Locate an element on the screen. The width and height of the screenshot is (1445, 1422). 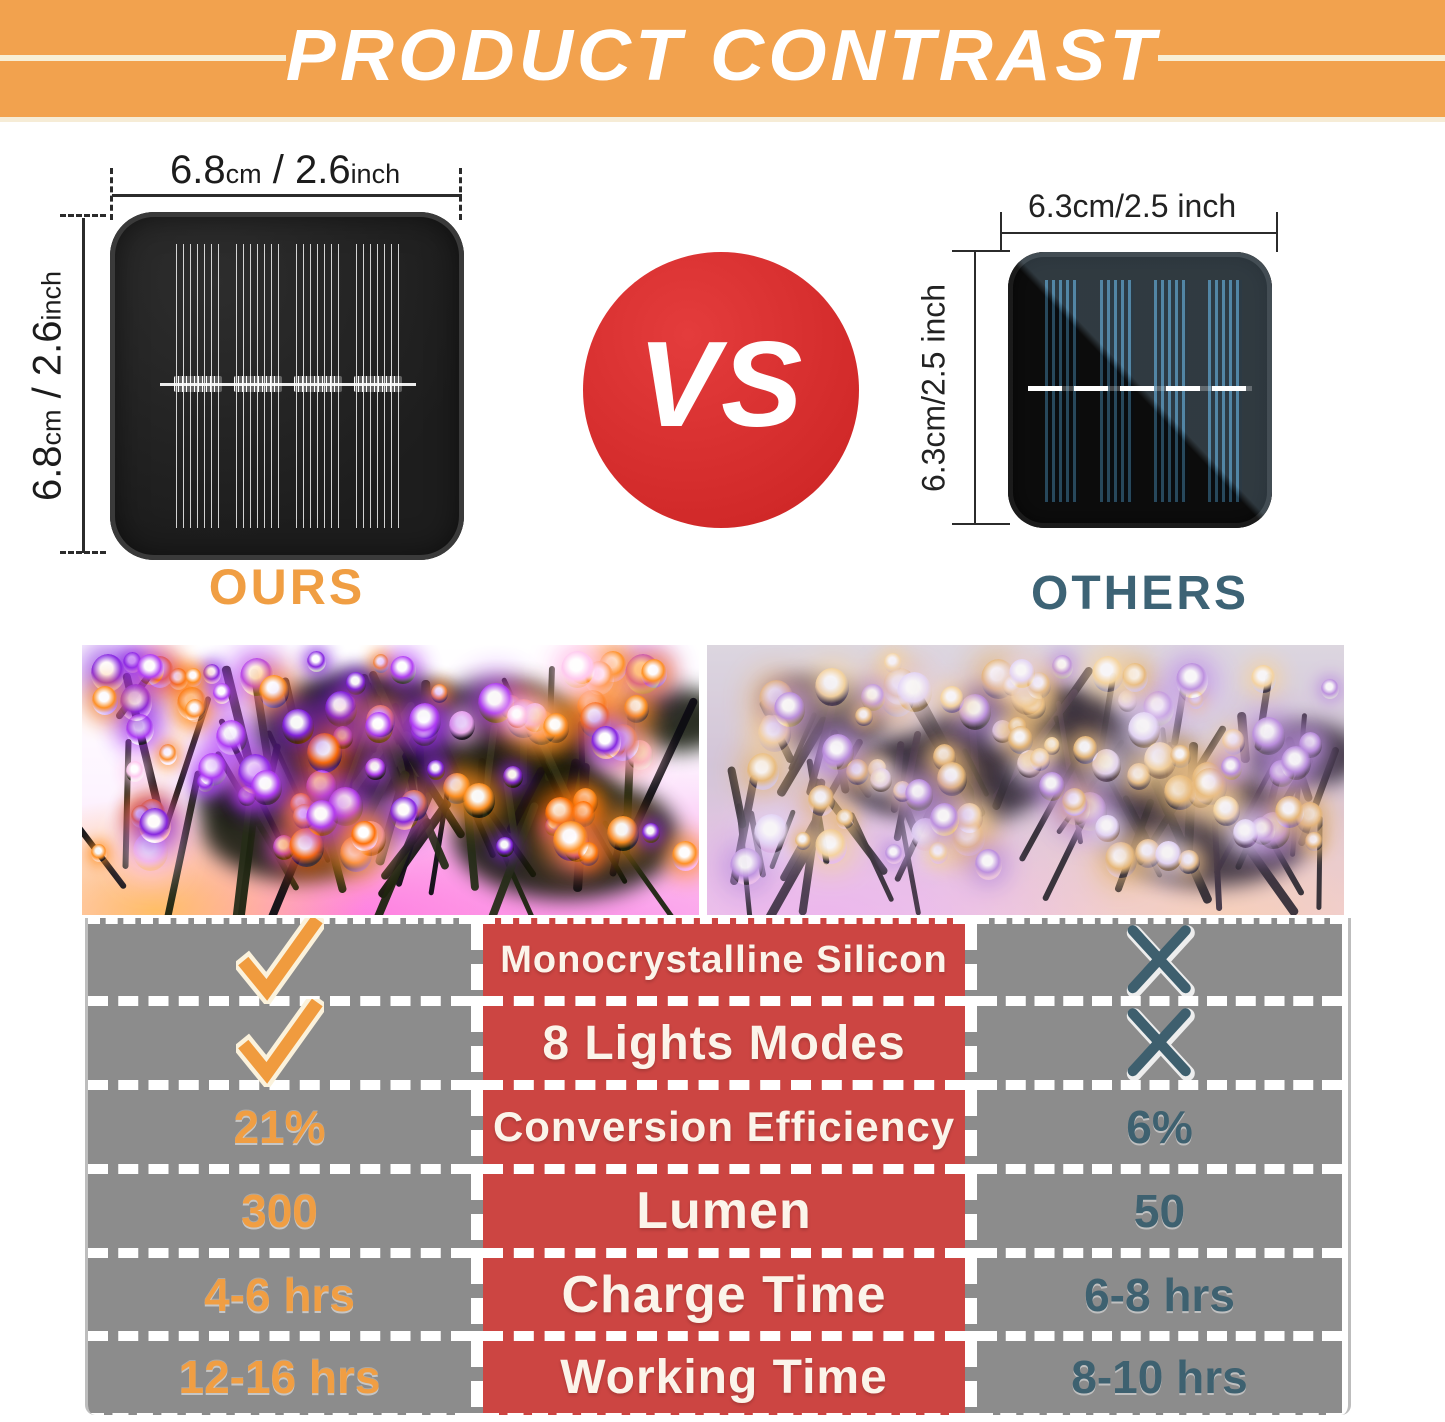
others-value: 6% is located at coordinates (1159, 1127).